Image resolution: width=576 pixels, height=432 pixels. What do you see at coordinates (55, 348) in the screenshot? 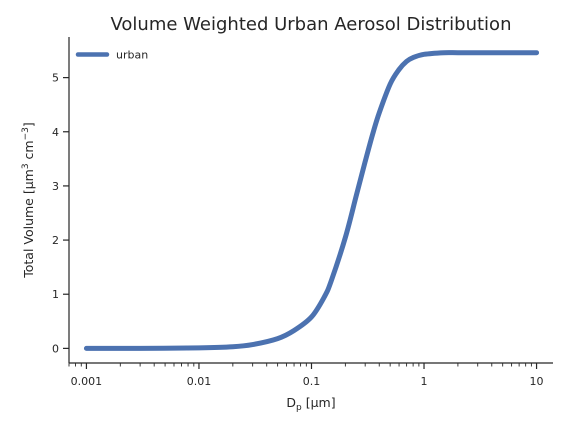
I see `y-tick-label: 0` at bounding box center [55, 348].